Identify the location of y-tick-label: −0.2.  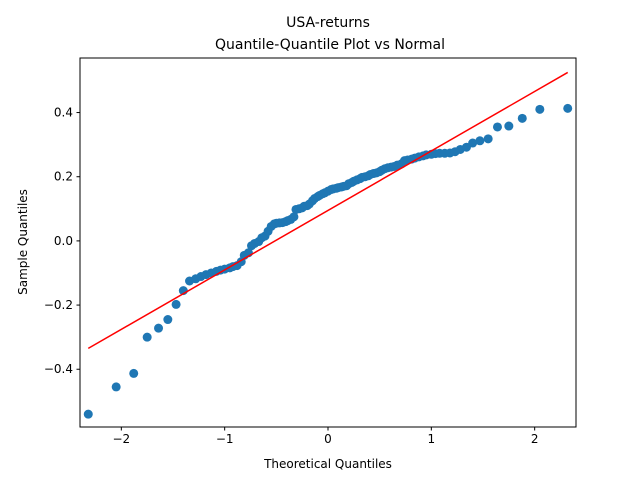
(58, 305).